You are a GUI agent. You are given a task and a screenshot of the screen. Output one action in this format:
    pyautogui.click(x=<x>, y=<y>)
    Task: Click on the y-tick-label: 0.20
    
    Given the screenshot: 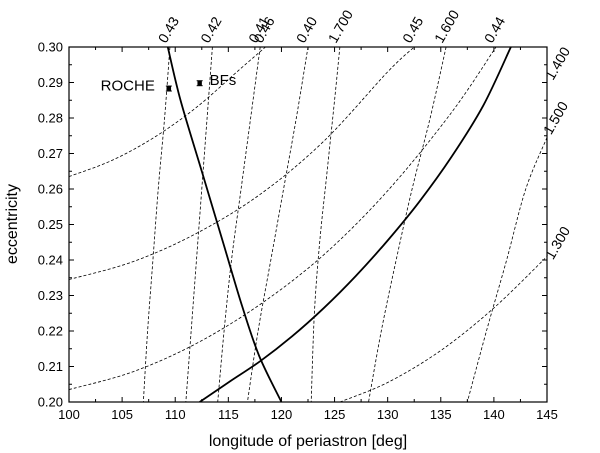 What is the action you would take?
    pyautogui.click(x=50, y=402)
    